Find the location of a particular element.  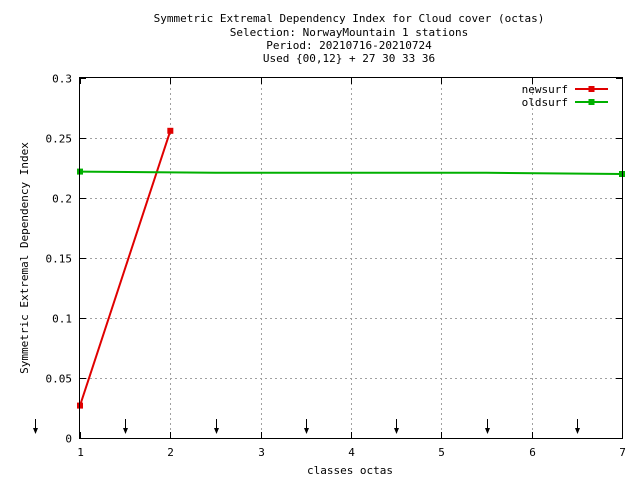

series-line-oldsurf is located at coordinates (351, 172).